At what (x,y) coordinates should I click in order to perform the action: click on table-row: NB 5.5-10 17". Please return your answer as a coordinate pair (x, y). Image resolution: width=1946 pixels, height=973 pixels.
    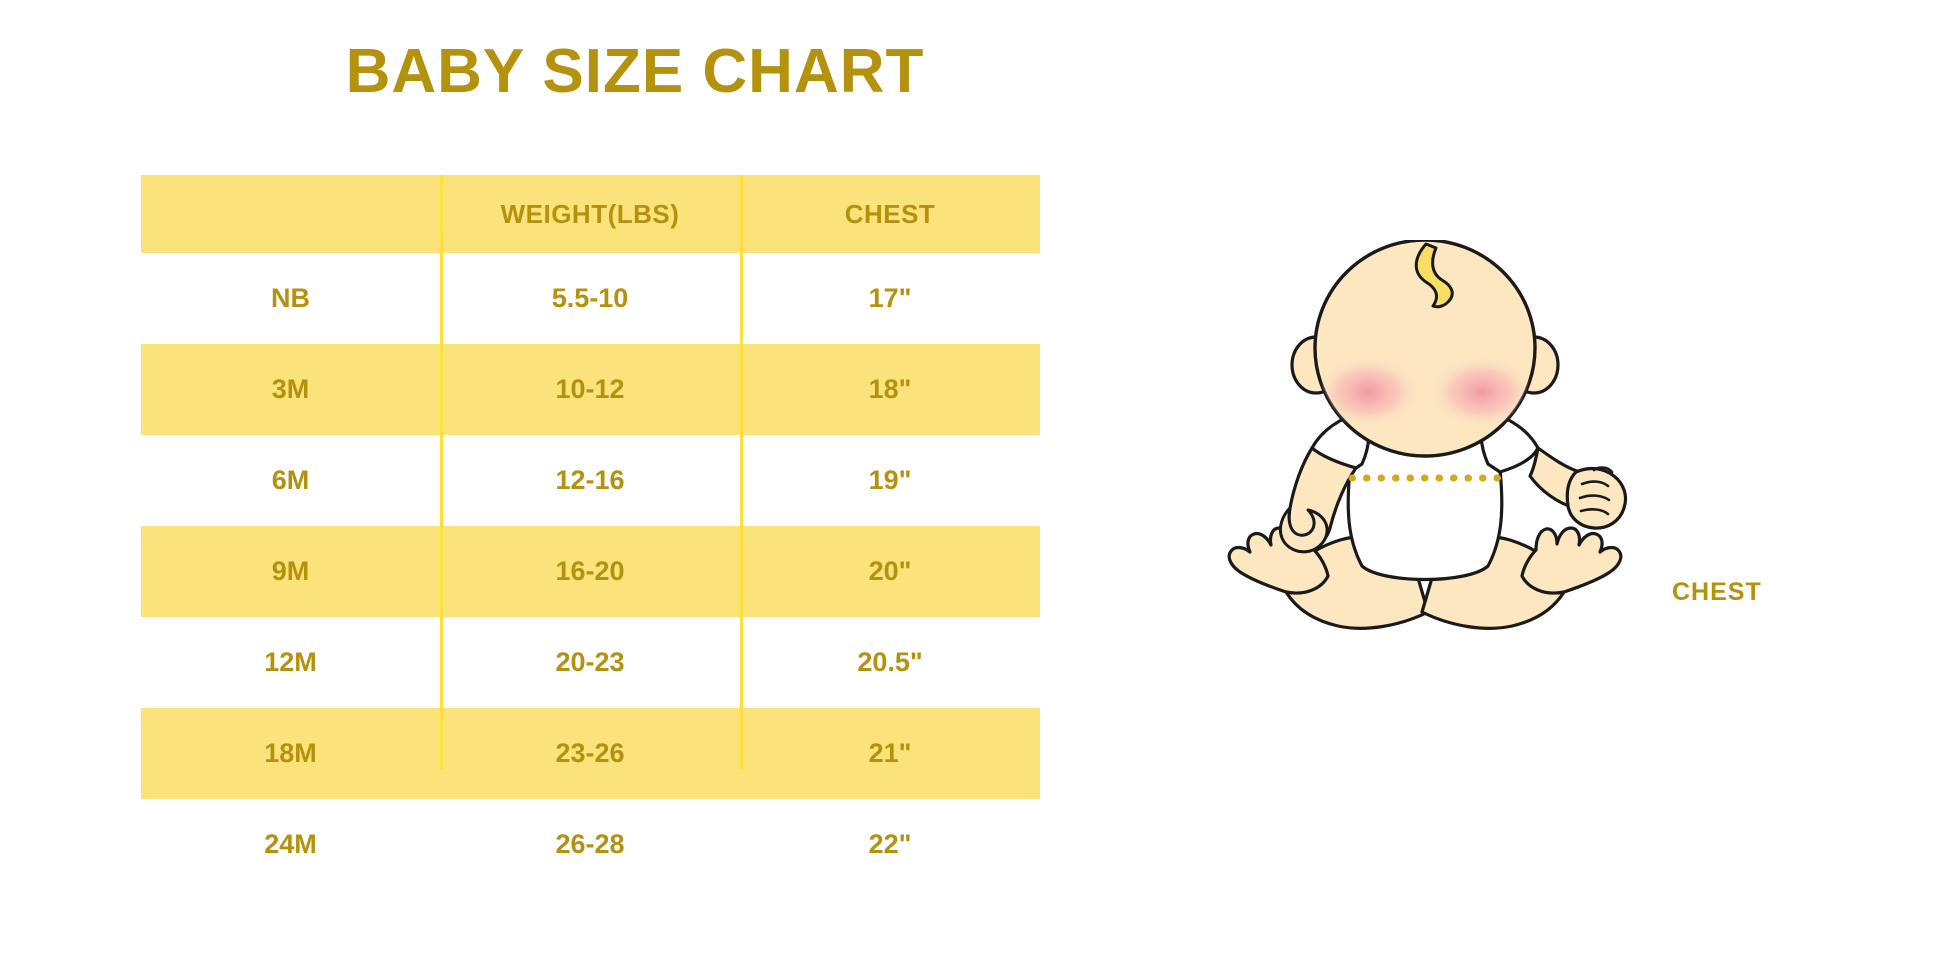
    Looking at the image, I should click on (590, 298).